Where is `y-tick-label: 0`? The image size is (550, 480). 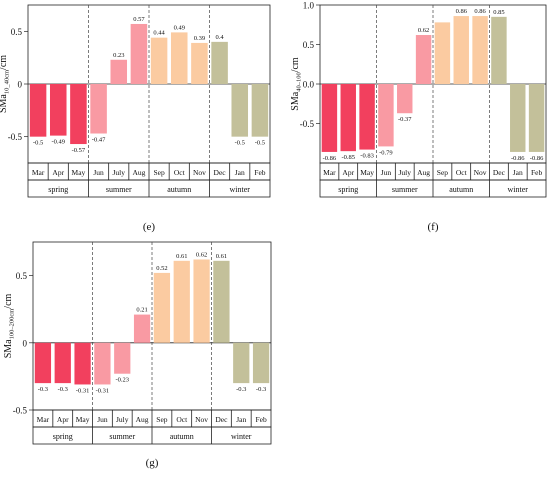
y-tick-label: 0 is located at coordinates (20, 85).